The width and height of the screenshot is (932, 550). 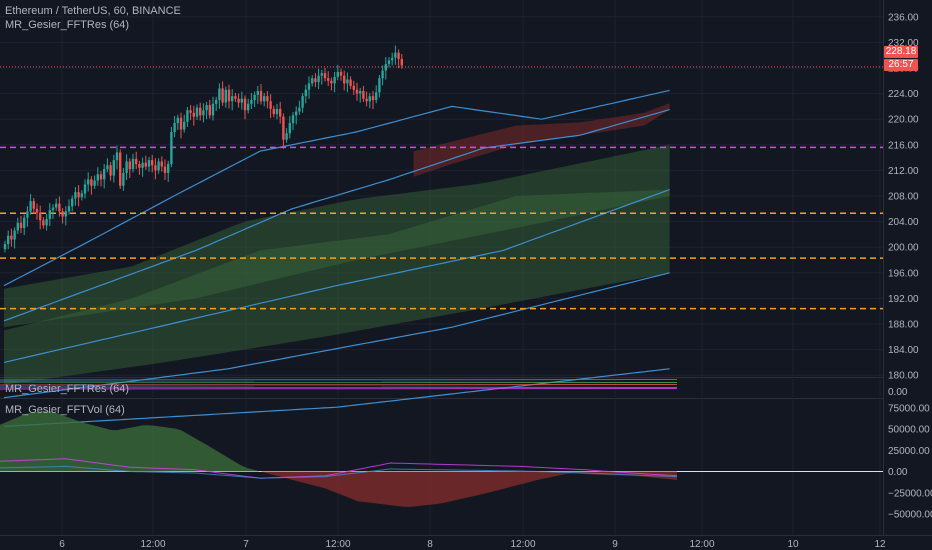 What do you see at coordinates (910, 515) in the screenshot?
I see `vol-tick-label: −50000.00` at bounding box center [910, 515].